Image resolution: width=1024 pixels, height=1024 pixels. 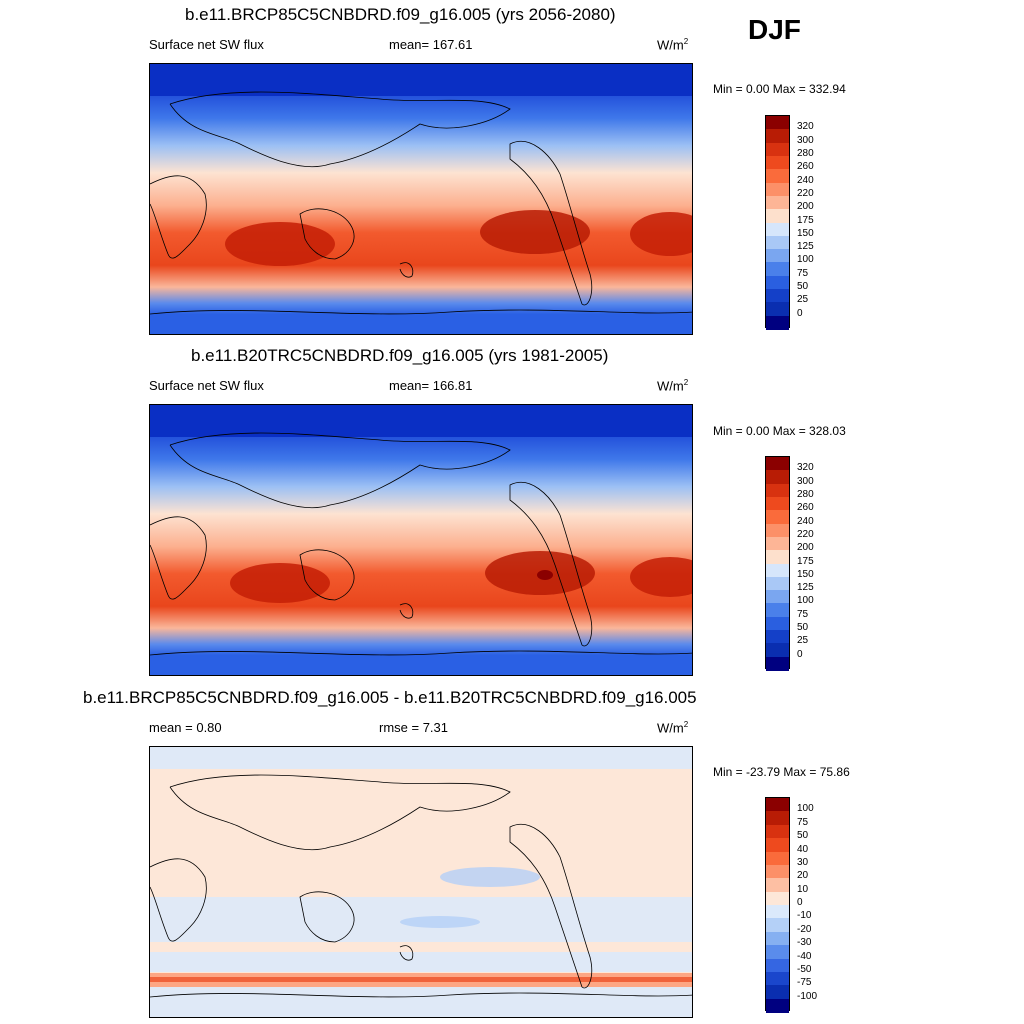 I want to click on colorbar-label: 240, so click(x=805, y=180).